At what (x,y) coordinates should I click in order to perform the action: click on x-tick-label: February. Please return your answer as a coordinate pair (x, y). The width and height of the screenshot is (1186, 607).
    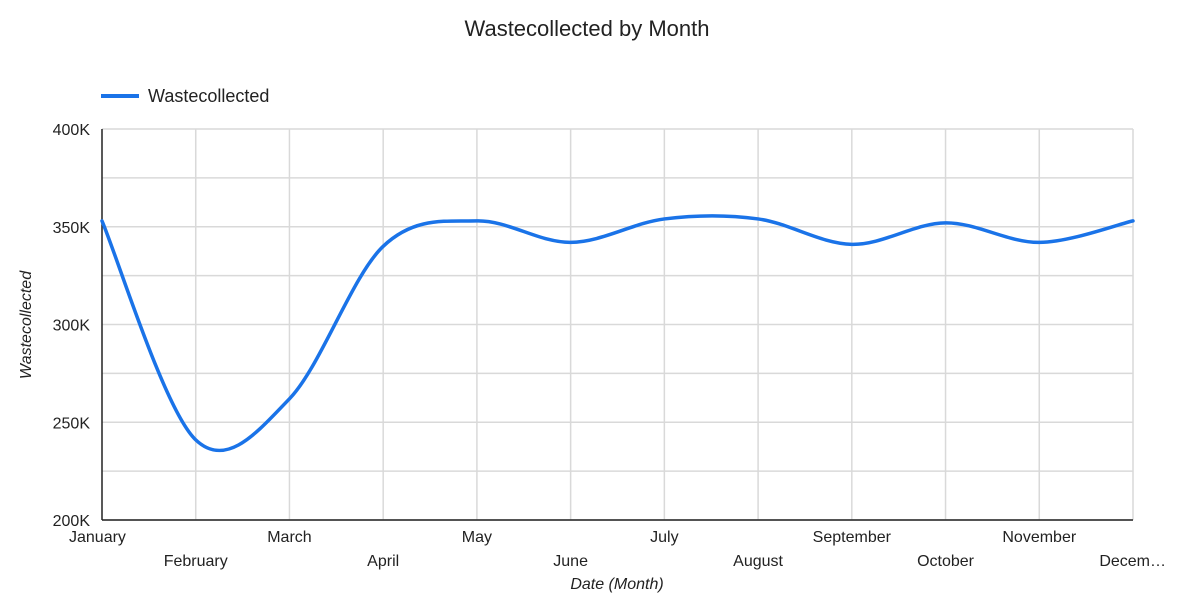
    Looking at the image, I should click on (196, 561).